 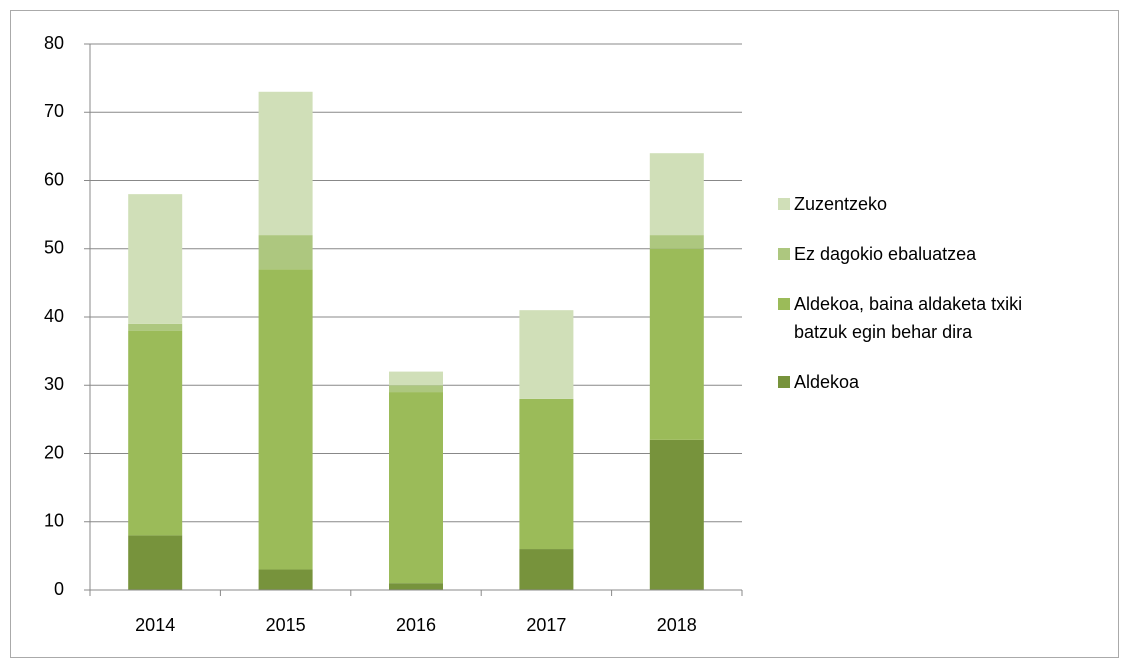 What do you see at coordinates (841, 204) in the screenshot?
I see `legend-label: Zuzentzeko` at bounding box center [841, 204].